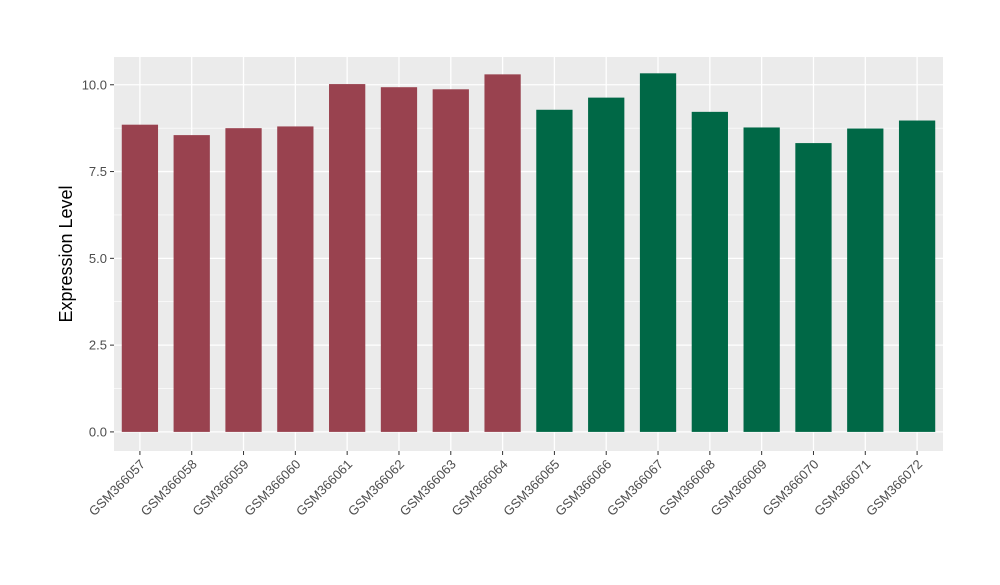 The height and width of the screenshot is (585, 1000). I want to click on y-tick-label: 0.0, so click(98, 431).